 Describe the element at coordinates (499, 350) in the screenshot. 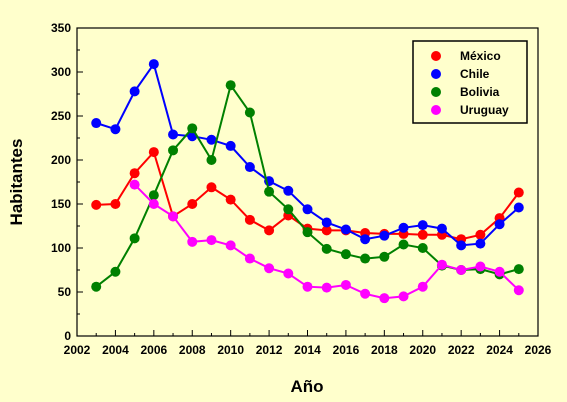

I see `x-tick-label: 2024` at that location.